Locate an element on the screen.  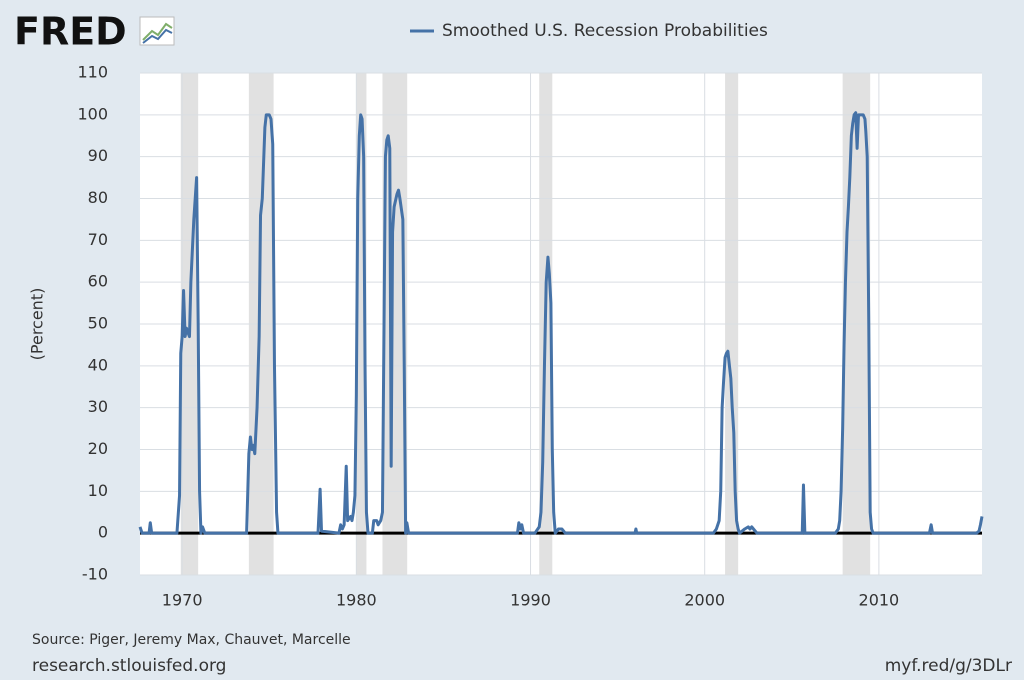
y-tick-label: 20 is located at coordinates (98, 448).